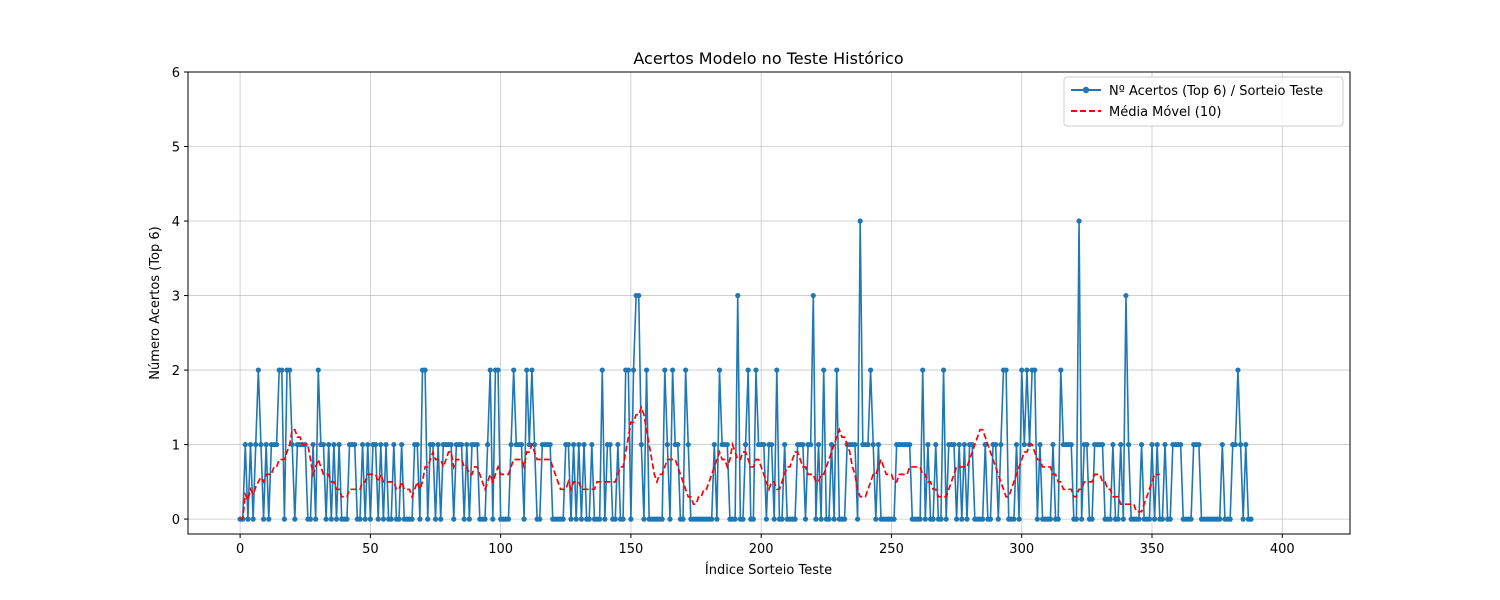 This screenshot has height=600, width=1500. I want to click on x-tick-label: 50, so click(370, 549).